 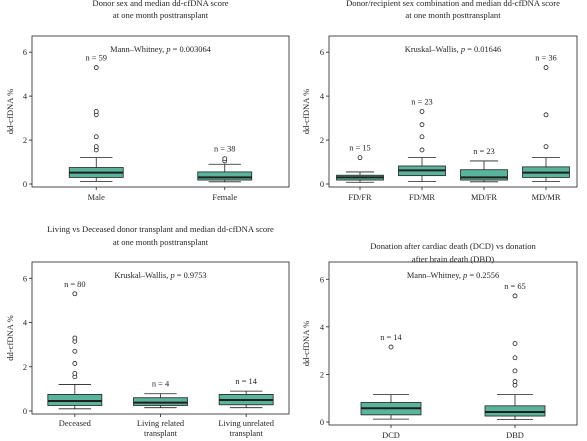 I want to click on x-tick-label: MD/MR, so click(x=546, y=197).